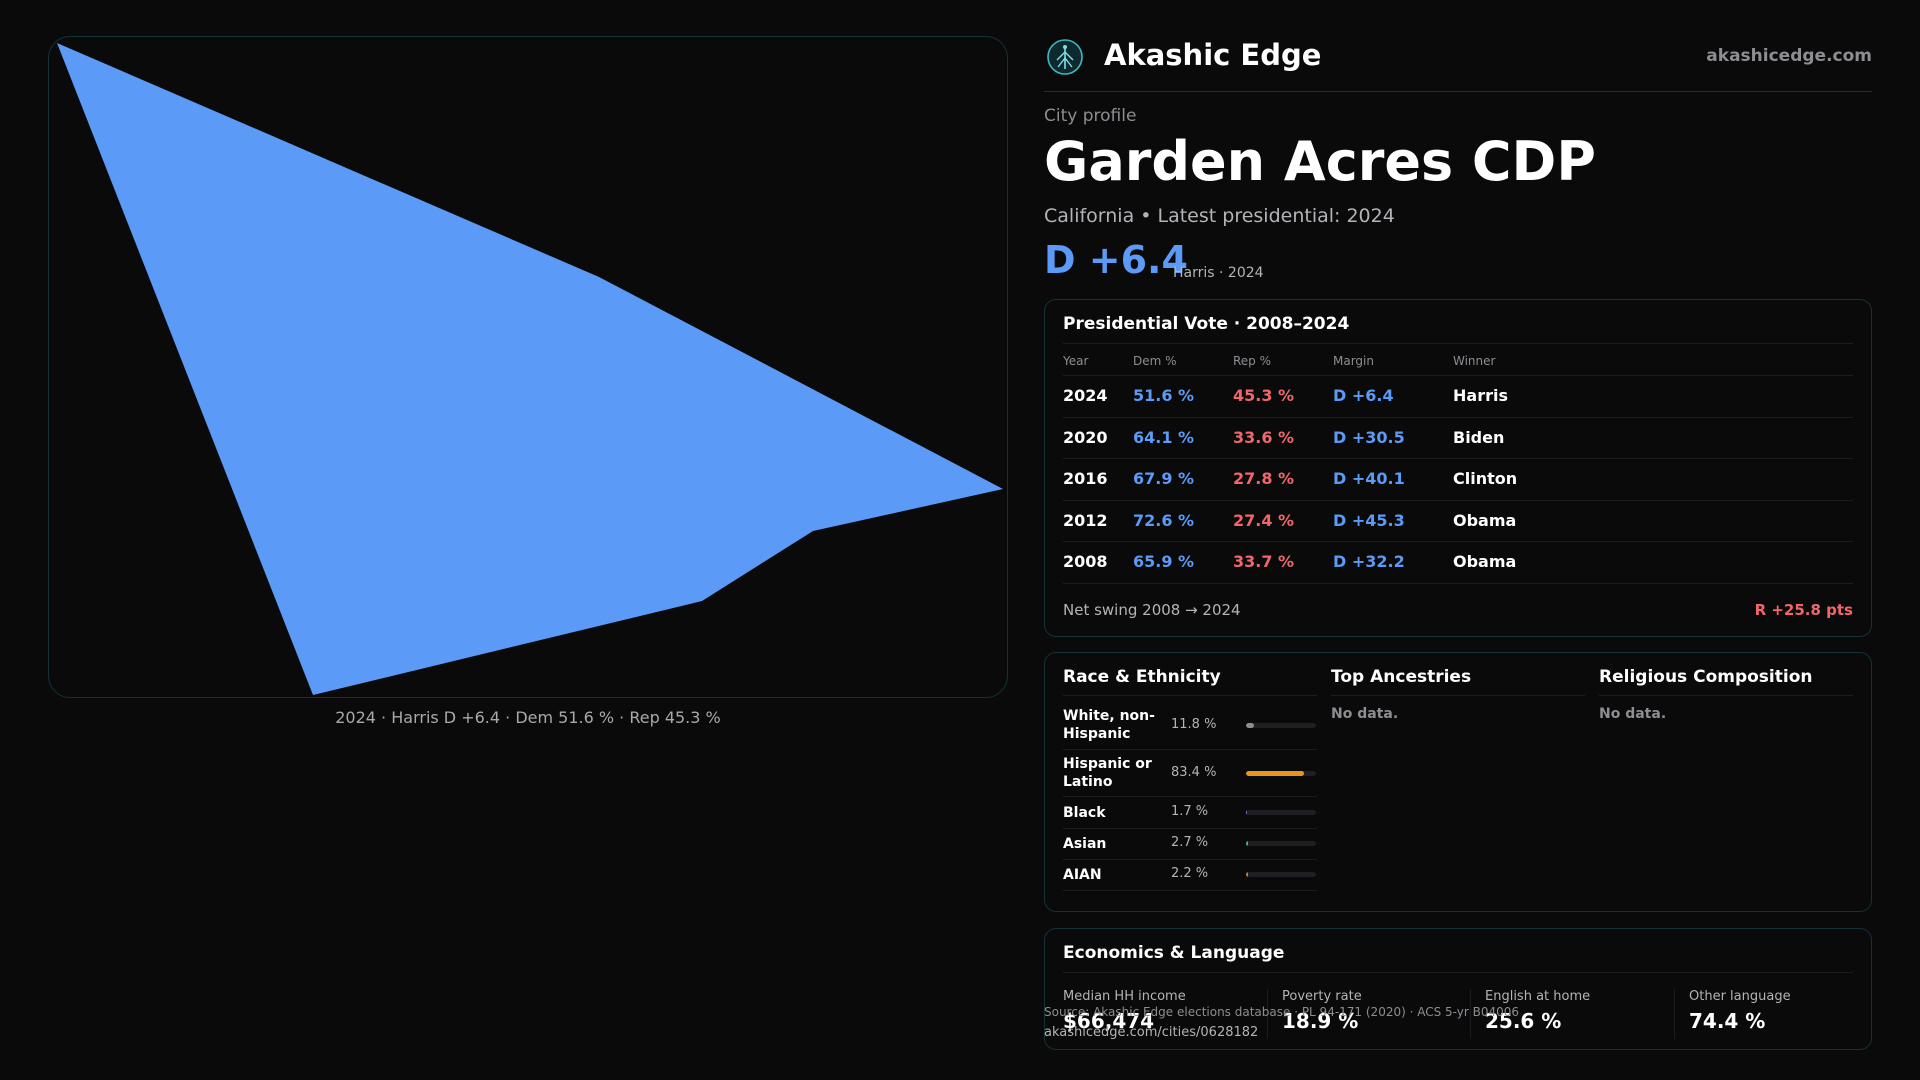  What do you see at coordinates (1194, 772) in the screenshot?
I see `race-percent: 83.4 %` at bounding box center [1194, 772].